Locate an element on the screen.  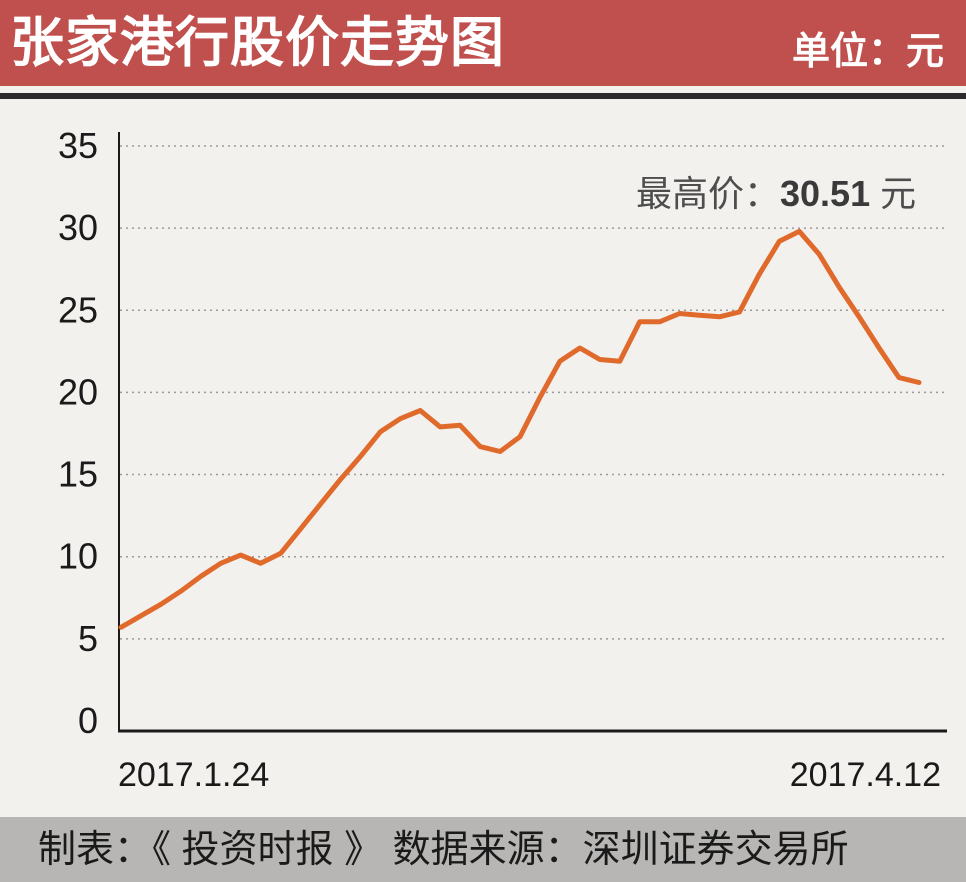
y-tick-label: 15 is located at coordinates (78, 474).